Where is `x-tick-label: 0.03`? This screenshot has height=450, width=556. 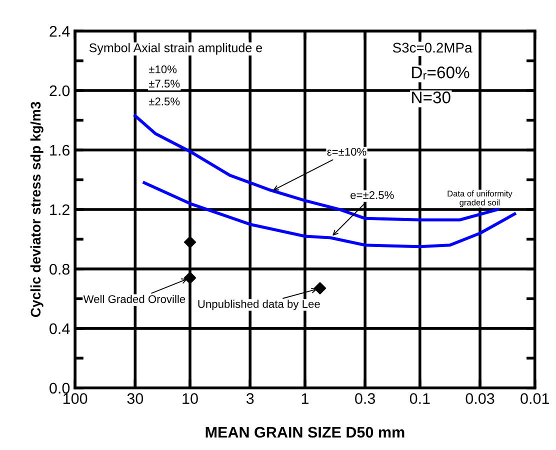 x-tick-label: 0.03 is located at coordinates (480, 398).